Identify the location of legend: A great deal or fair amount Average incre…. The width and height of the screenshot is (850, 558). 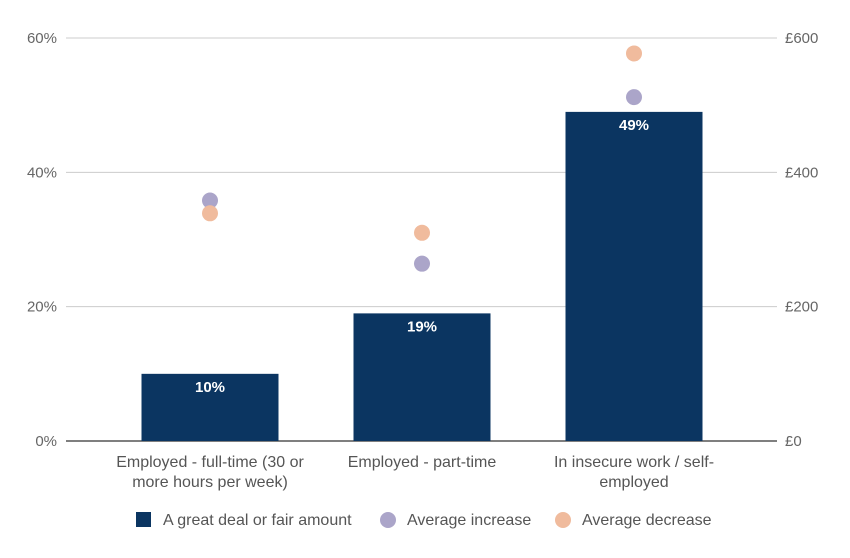
(424, 520).